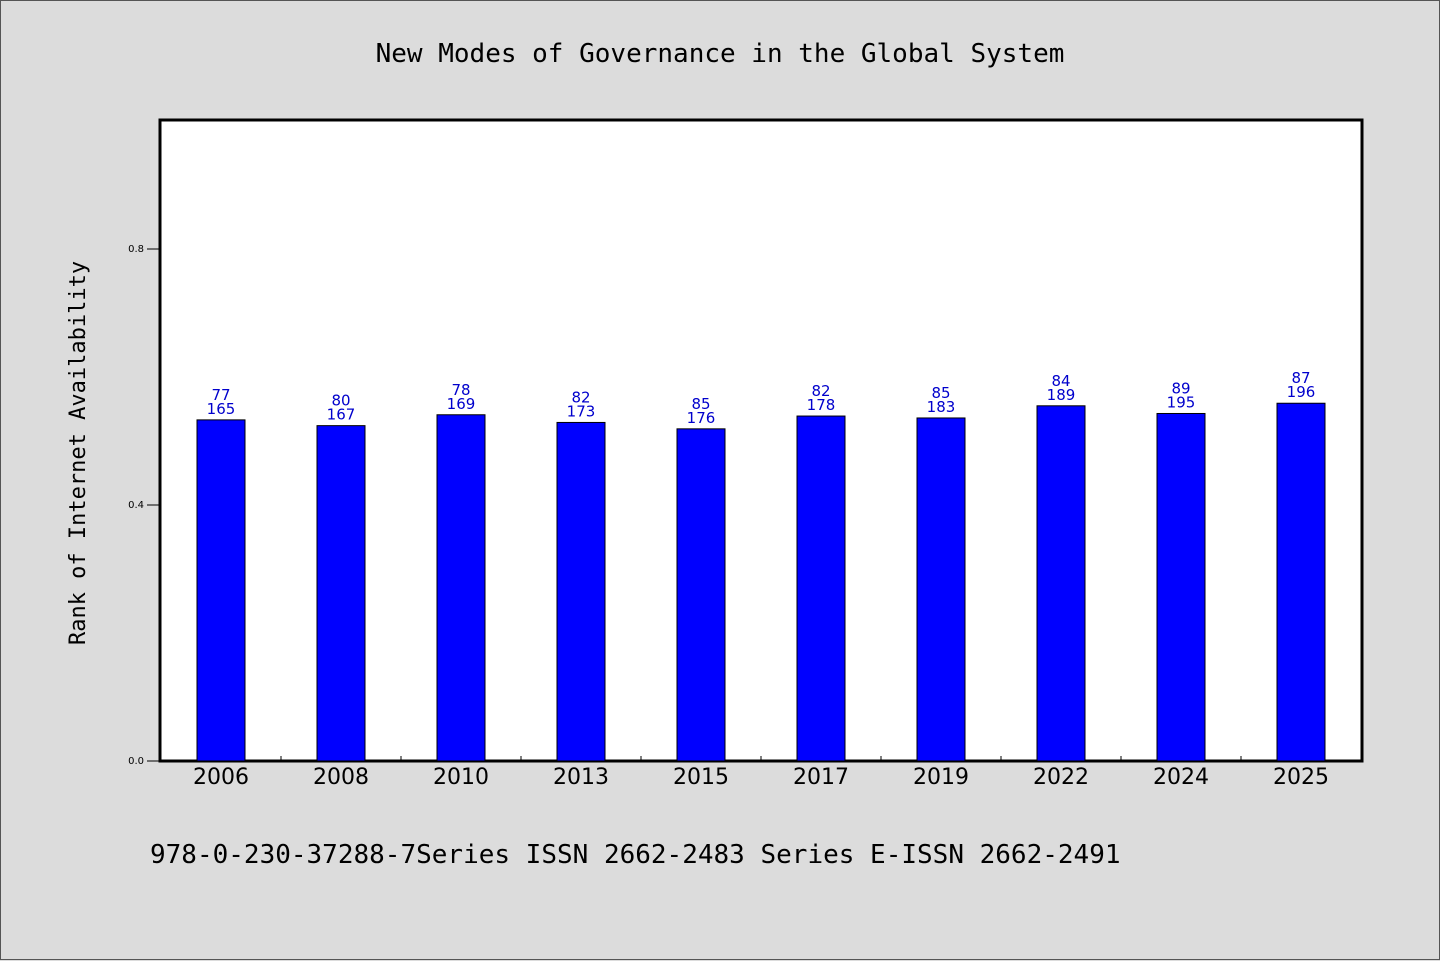  Describe the element at coordinates (1181, 402) in the screenshot. I see `bar-label-bottom-2024: 195` at that location.